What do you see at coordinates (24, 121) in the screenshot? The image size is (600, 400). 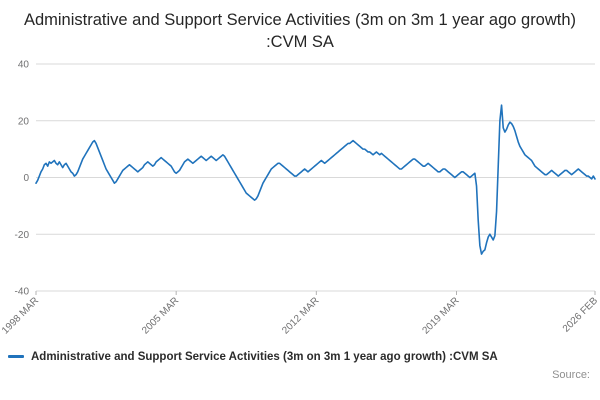 I see `y-tick-label: 20` at bounding box center [24, 121].